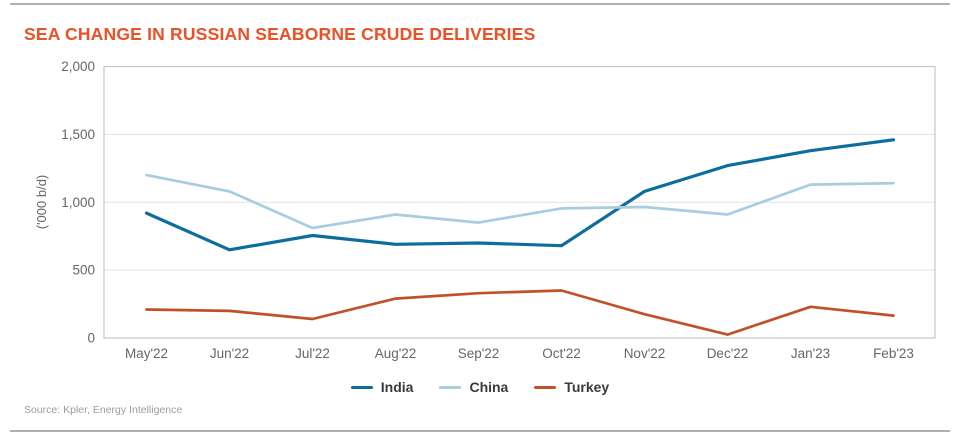  Describe the element at coordinates (893, 353) in the screenshot. I see `x-tick-label: Feb'23` at that location.